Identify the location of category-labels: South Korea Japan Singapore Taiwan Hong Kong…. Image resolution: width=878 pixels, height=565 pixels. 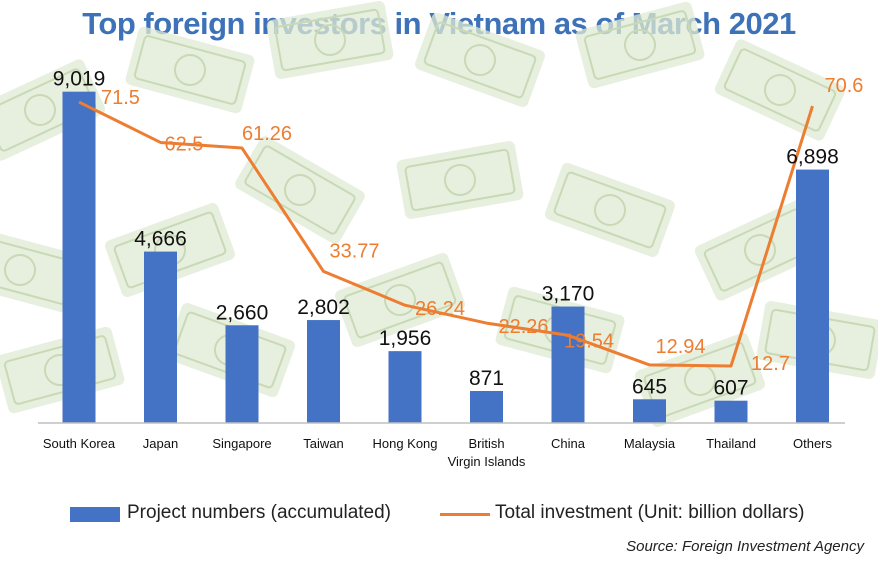
(438, 452).